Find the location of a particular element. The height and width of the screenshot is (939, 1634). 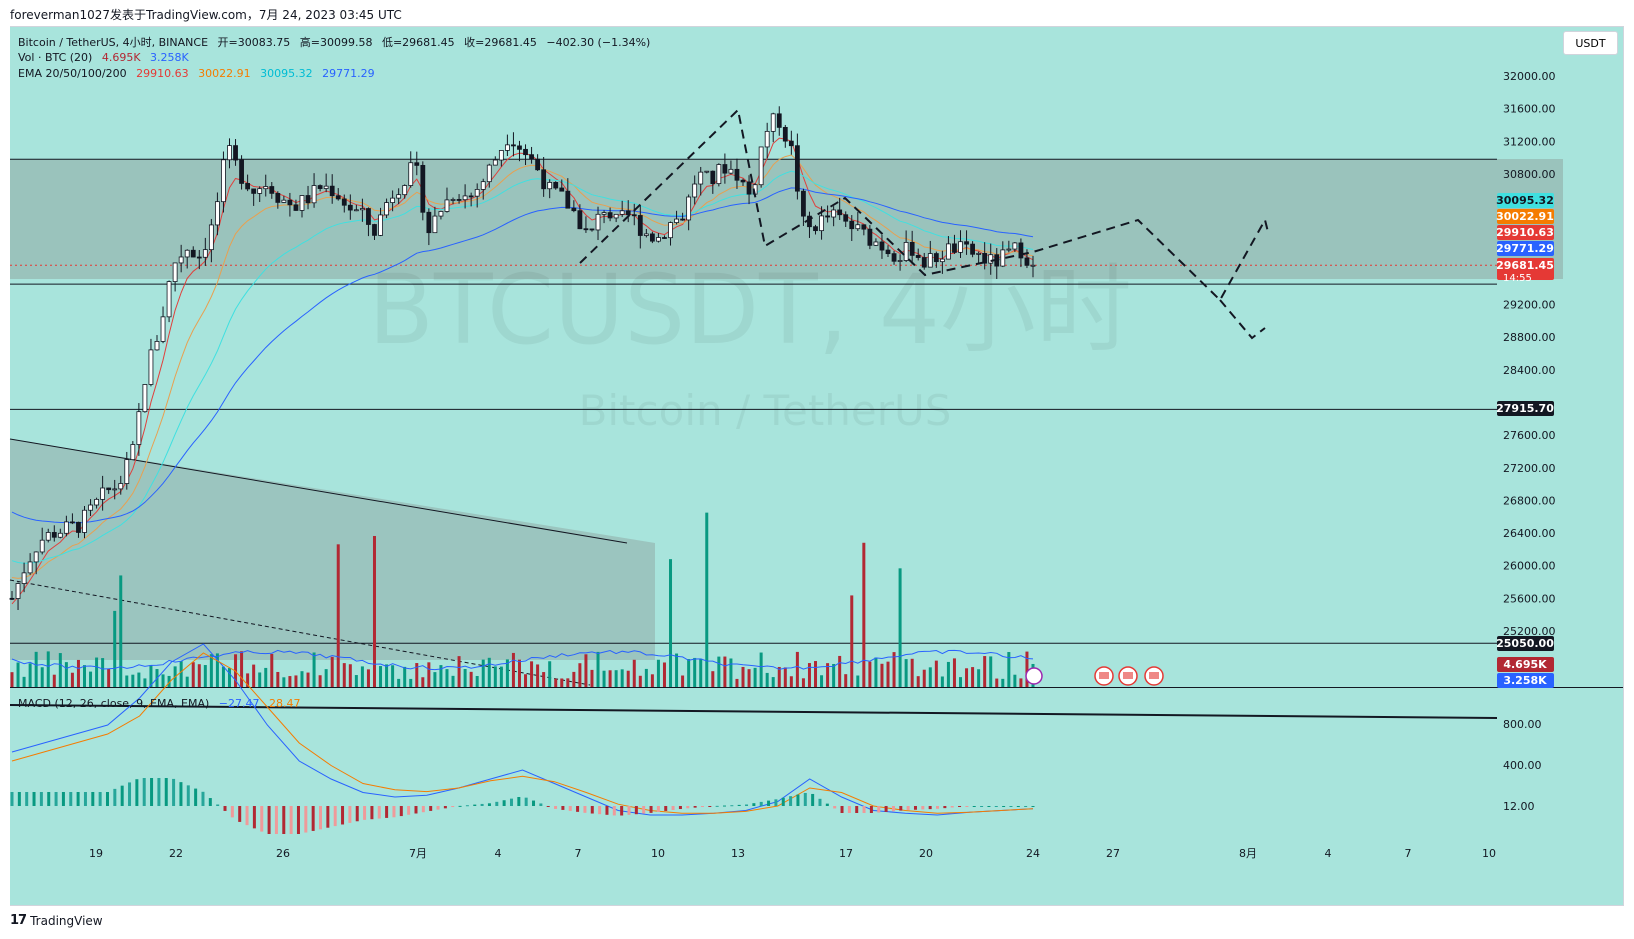

tradingview-logo-icon: 17 is located at coordinates (18, 920).